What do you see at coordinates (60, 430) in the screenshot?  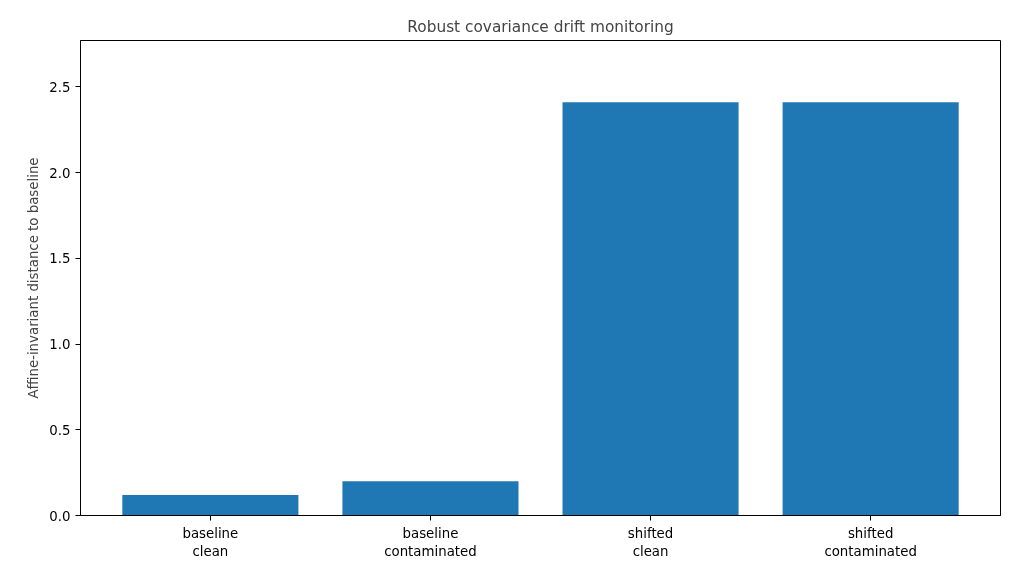 I see `y-tick-label: 0.5` at bounding box center [60, 430].